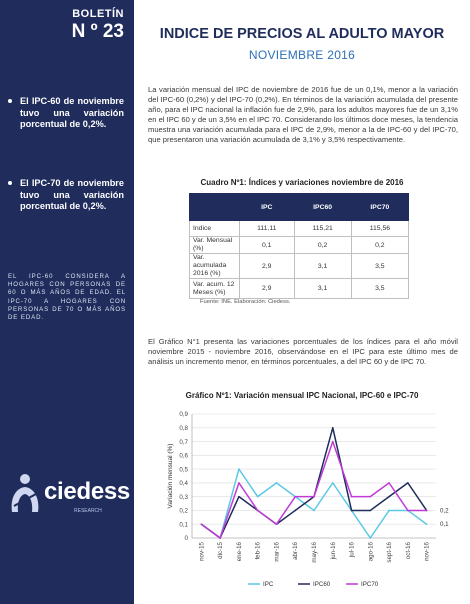  Describe the element at coordinates (267, 207) in the screenshot. I see `table-header-cell: IPC` at that location.